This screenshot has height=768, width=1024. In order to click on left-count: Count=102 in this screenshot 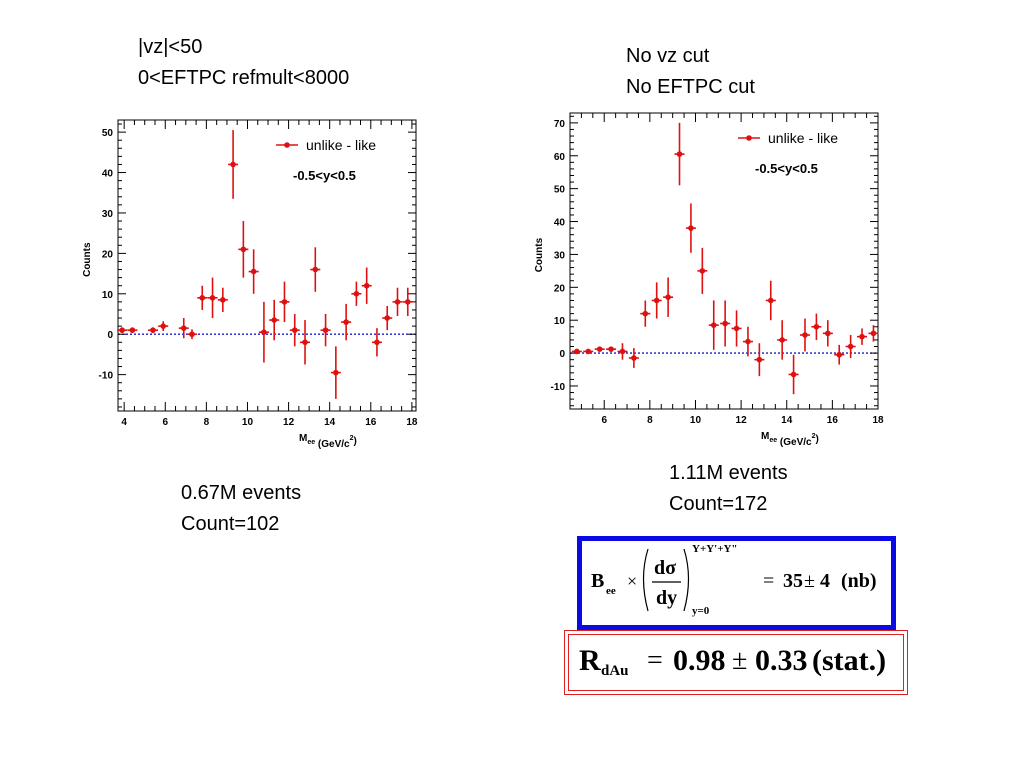, I will do `click(230, 524)`.